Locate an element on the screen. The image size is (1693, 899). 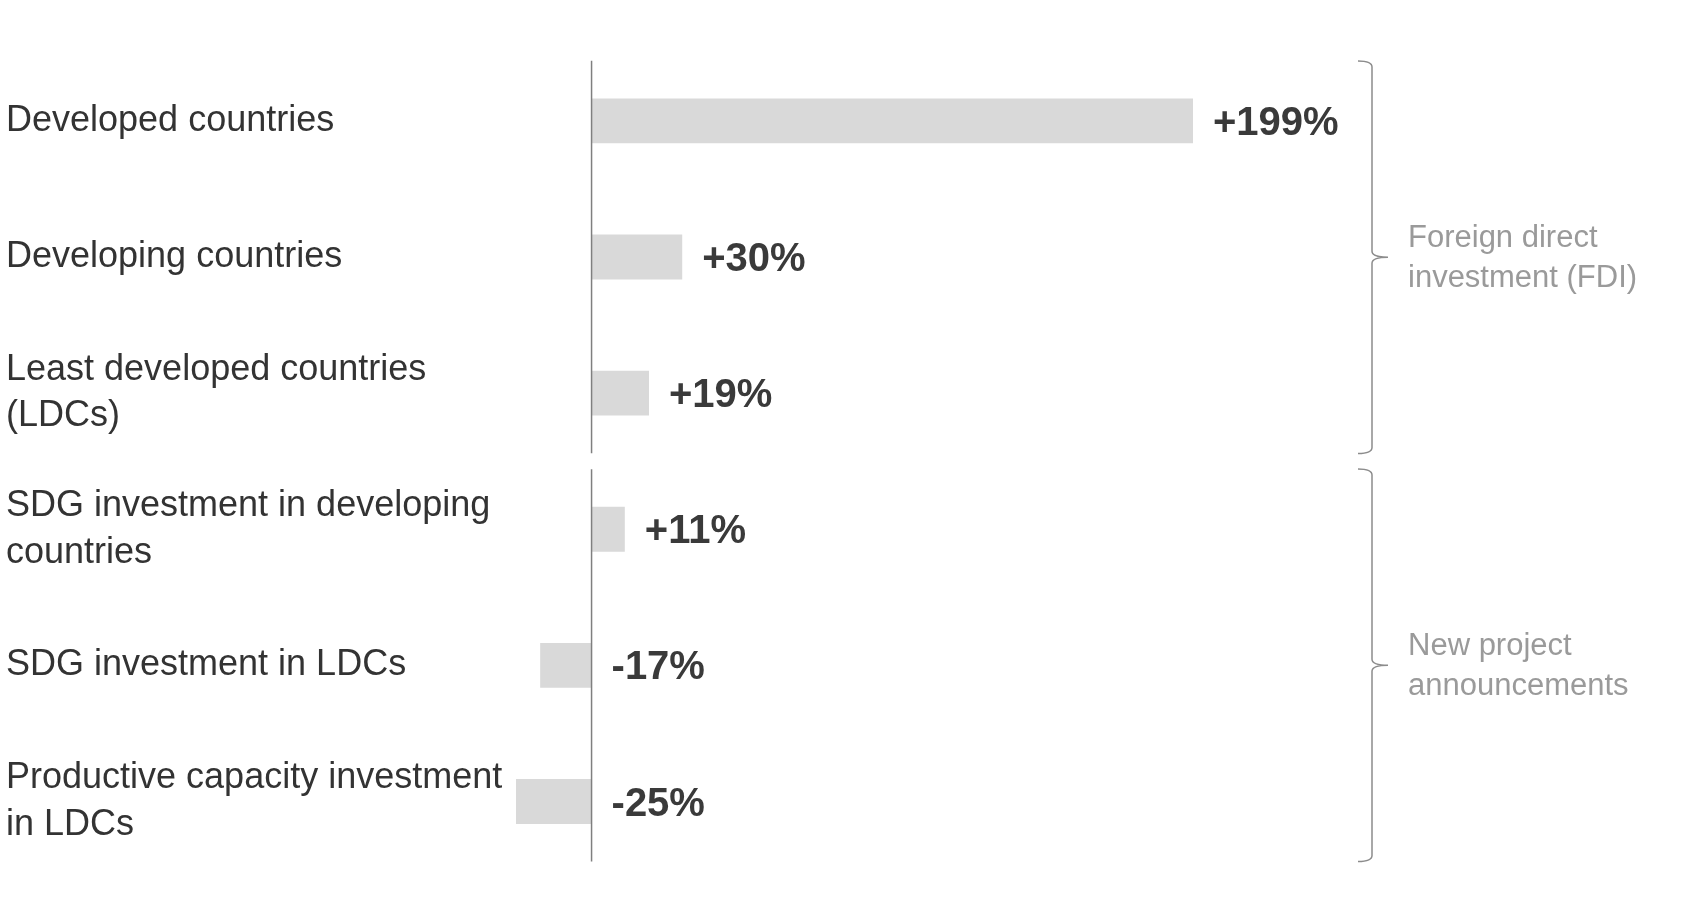
y-tick-label: SDG investment in developing countries is located at coordinates (248, 526).